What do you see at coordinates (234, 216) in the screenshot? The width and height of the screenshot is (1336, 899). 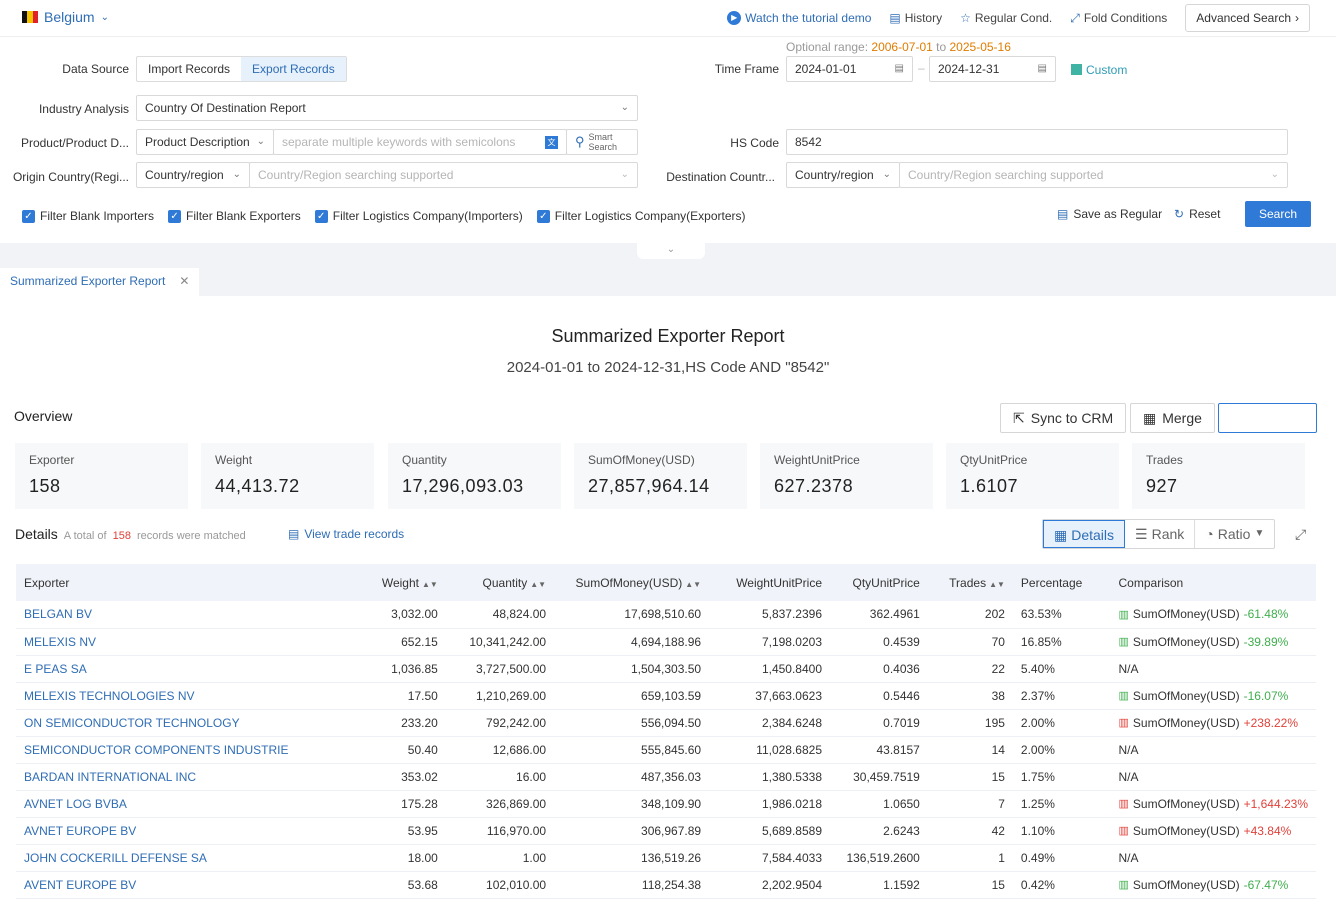 I see `filter-blank-exporters: ✓ Filter Blank Exporters` at bounding box center [234, 216].